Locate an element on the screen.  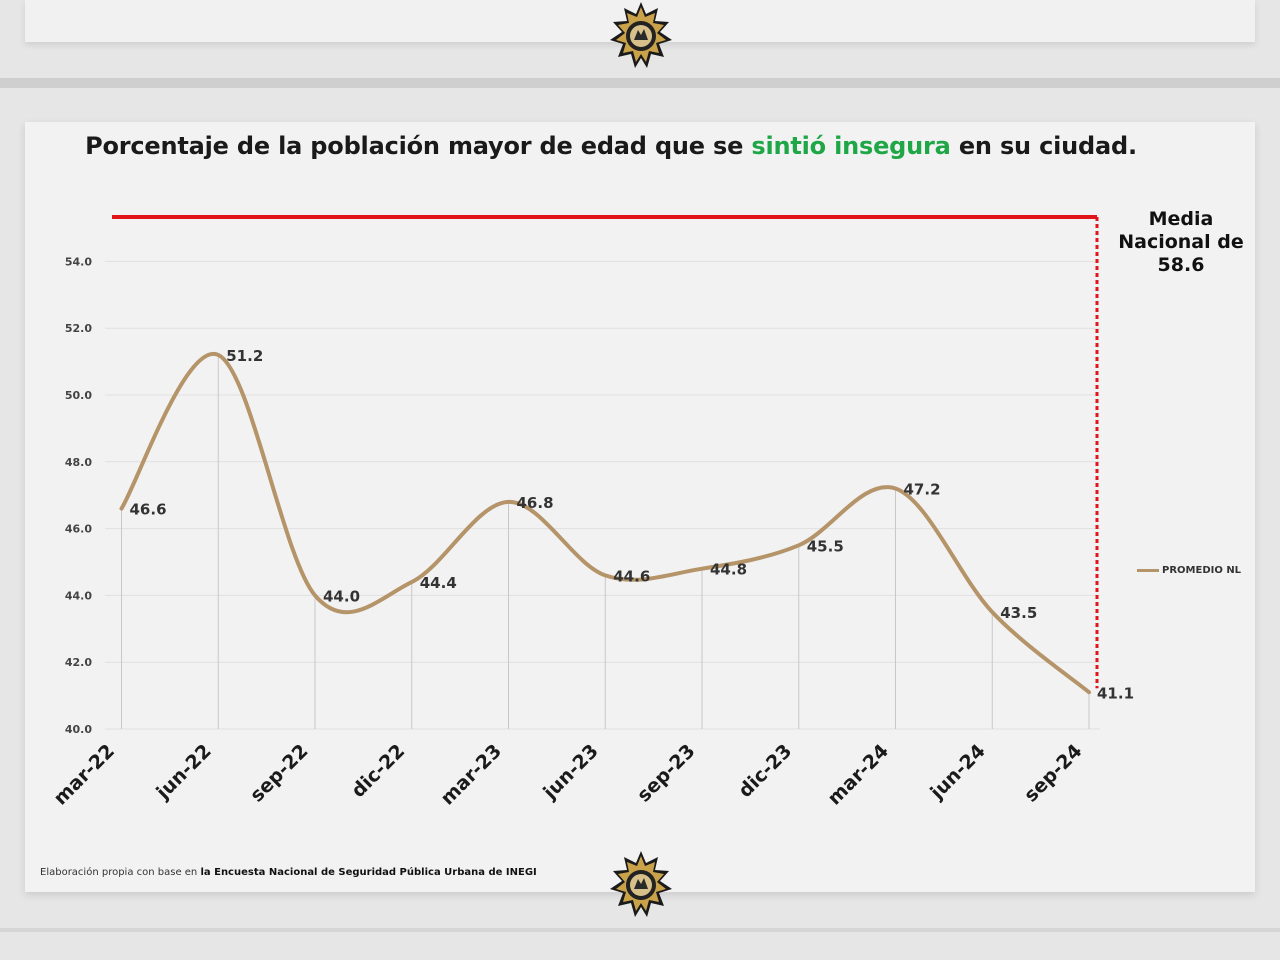
data-label: 45.5 is located at coordinates (825, 546).